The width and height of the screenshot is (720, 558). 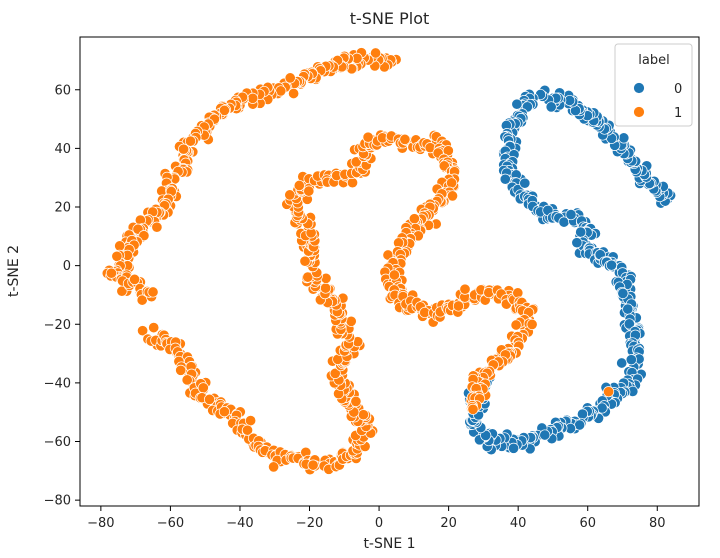 I want to click on y-tick-label: 0, so click(x=67, y=266).